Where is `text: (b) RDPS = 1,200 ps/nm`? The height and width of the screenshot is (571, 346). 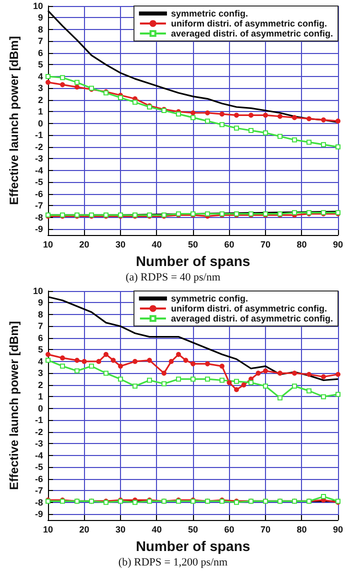 text: (b) RDPS = 1,200 ps/nm is located at coordinates (173, 562).